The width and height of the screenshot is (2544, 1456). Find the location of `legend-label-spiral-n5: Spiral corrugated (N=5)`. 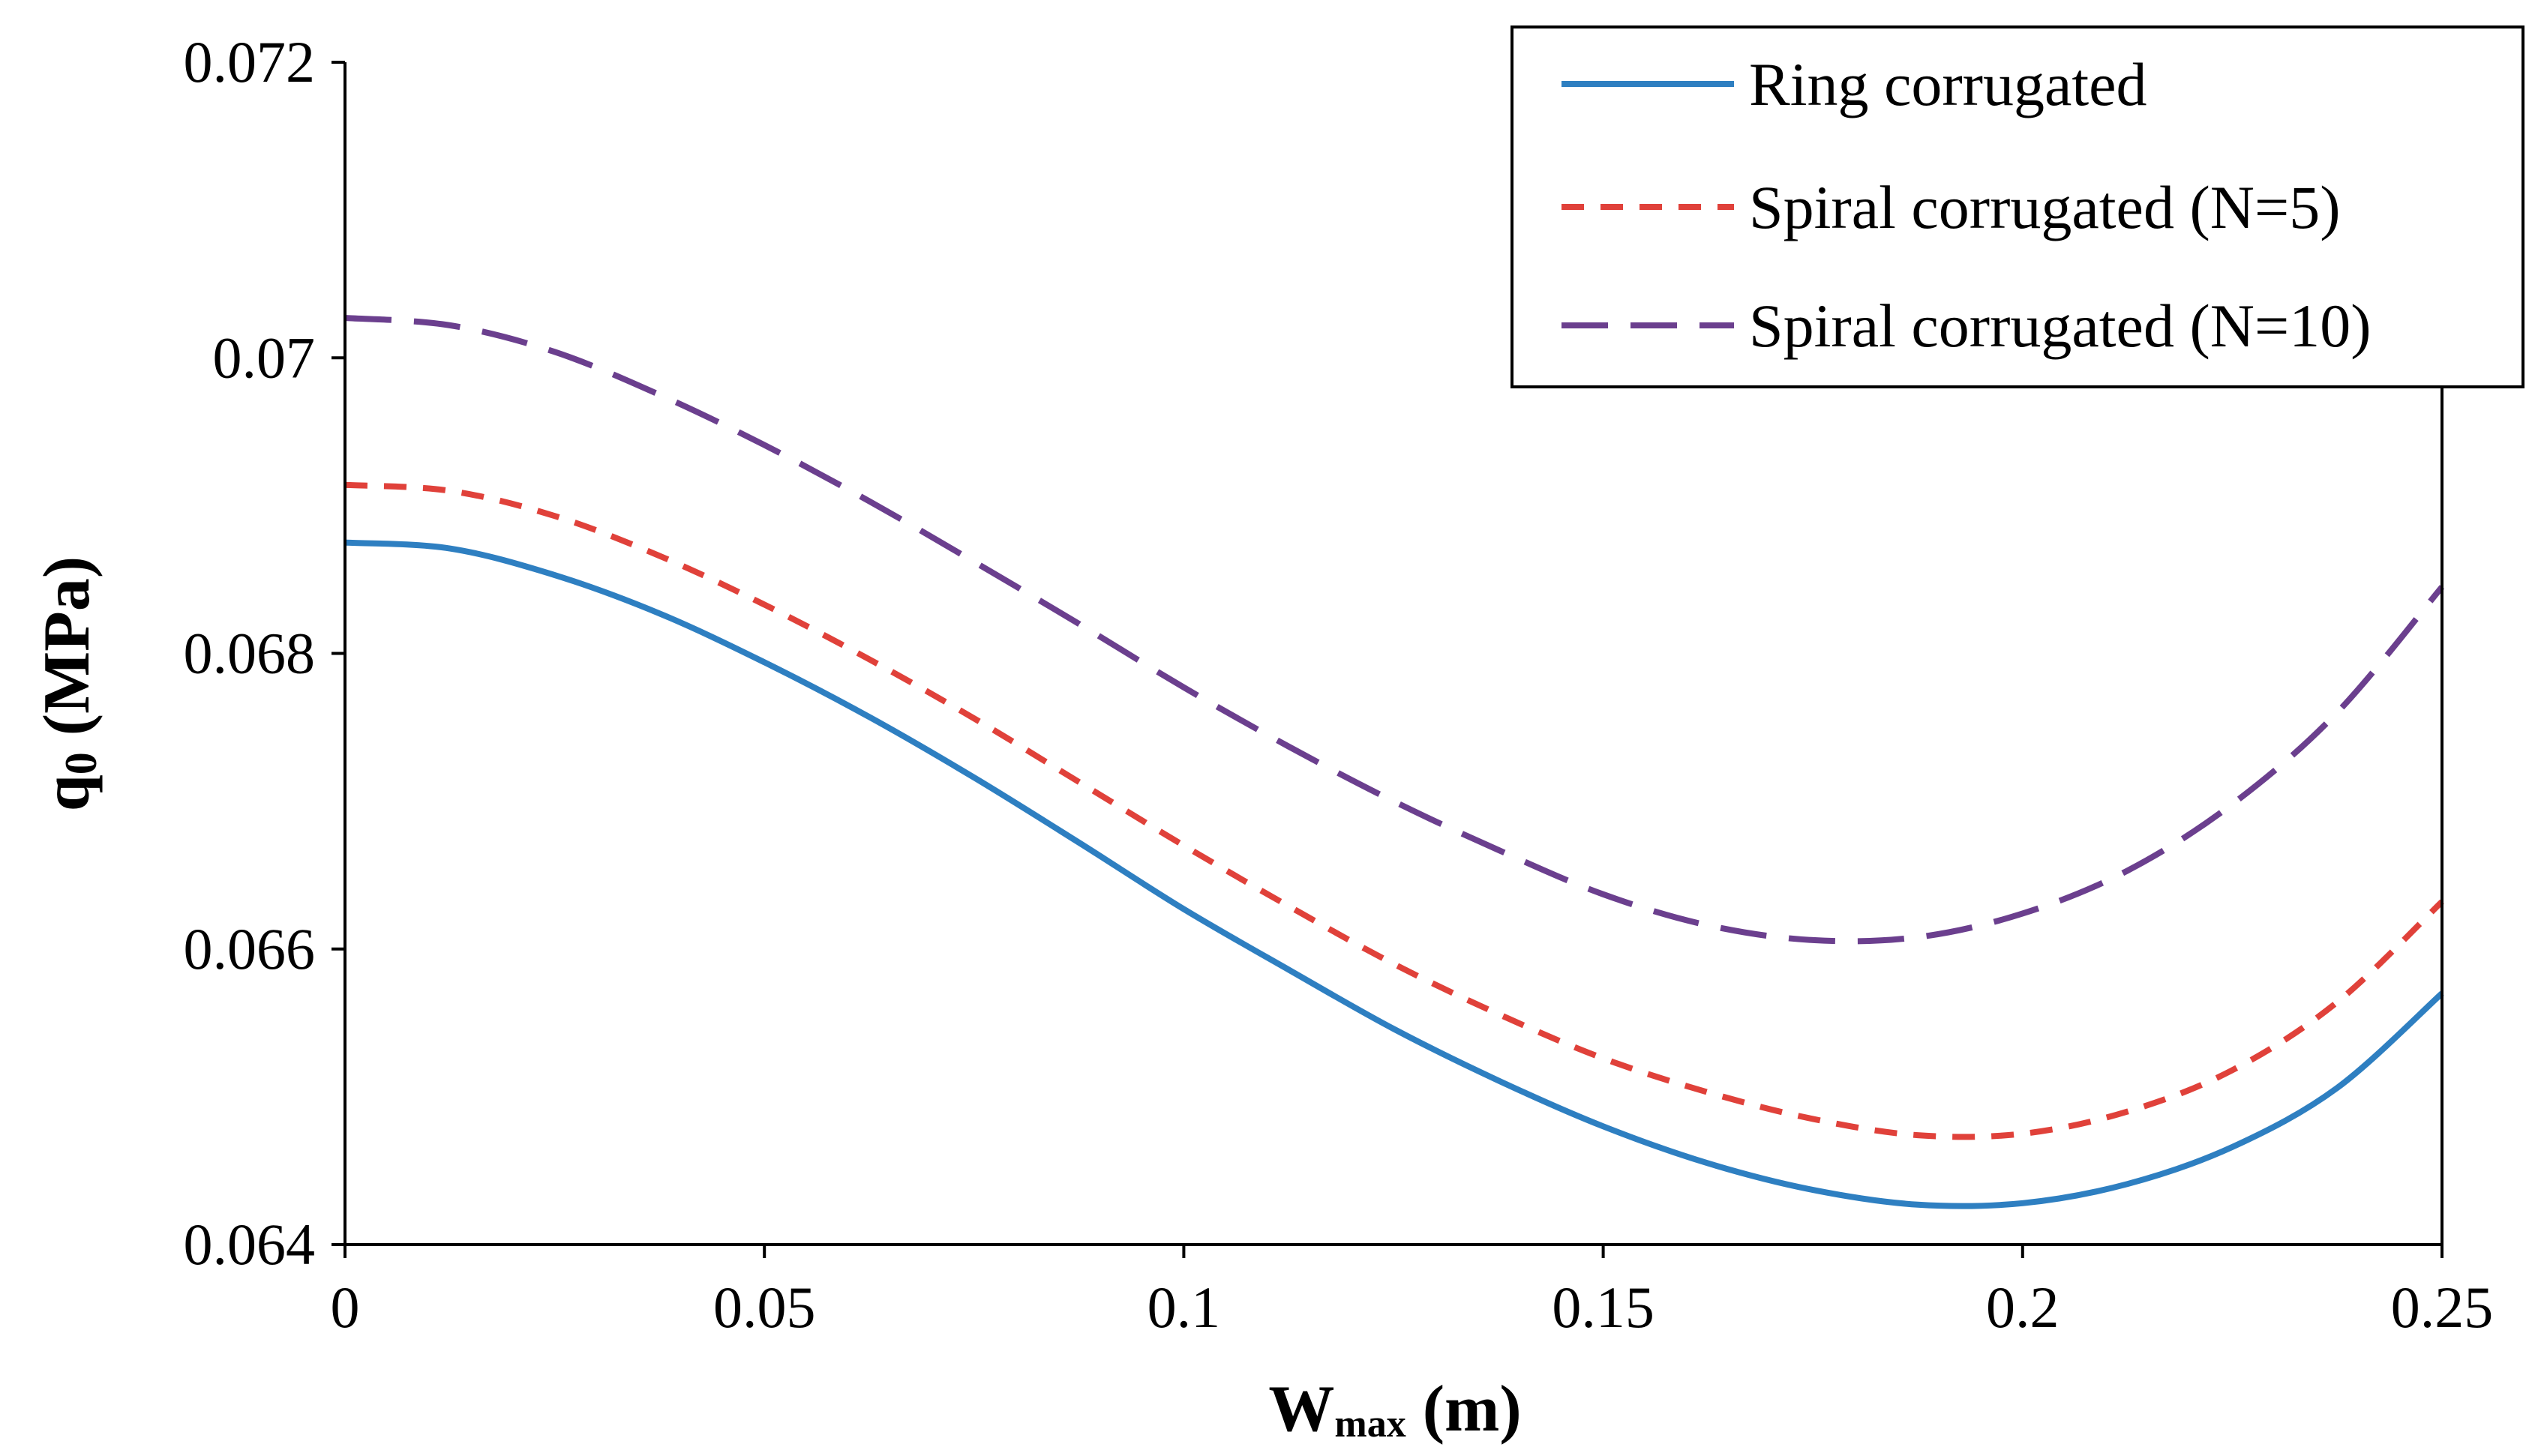

legend-label-spiral-n5: Spiral corrugated (N=5) is located at coordinates (2045, 207).